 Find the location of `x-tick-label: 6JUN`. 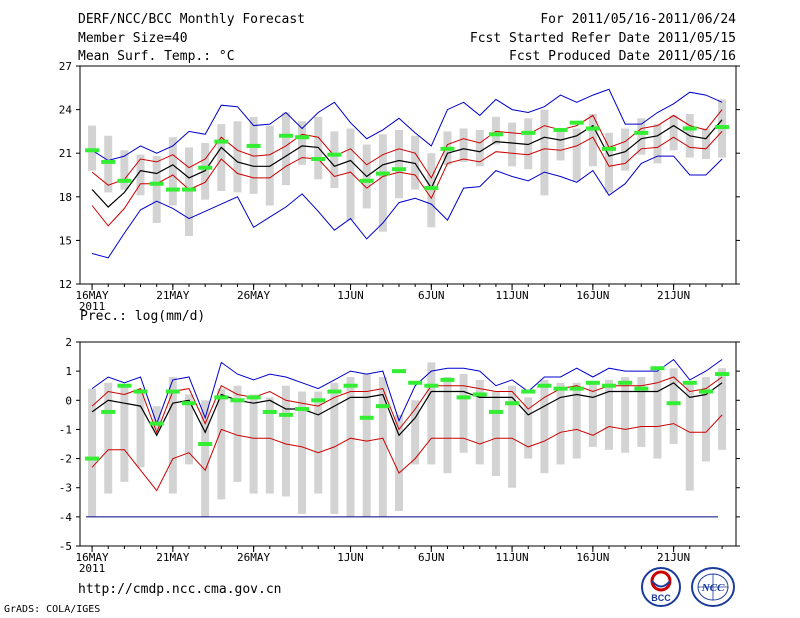

x-tick-label: 6JUN is located at coordinates (431, 295).